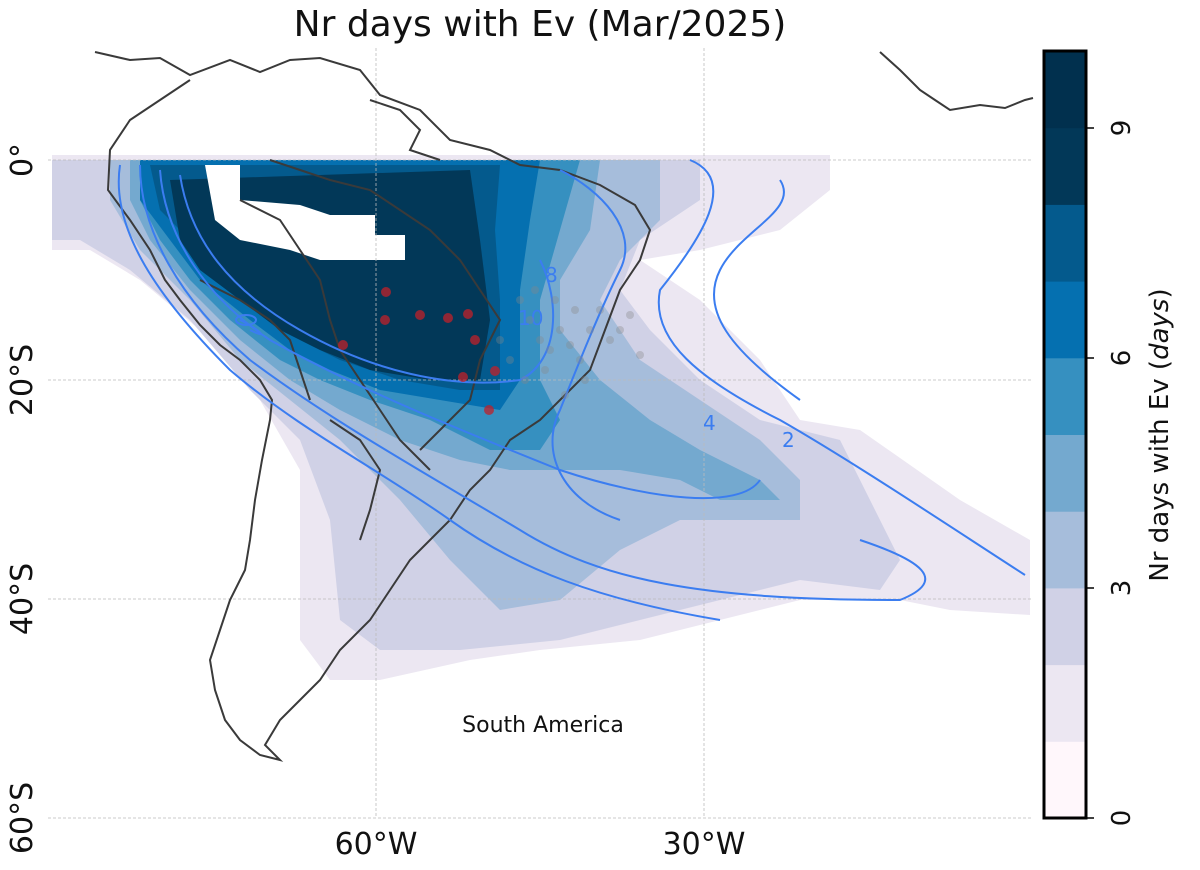 The width and height of the screenshot is (1200, 870). I want to click on contour-small, so click(246, 320).